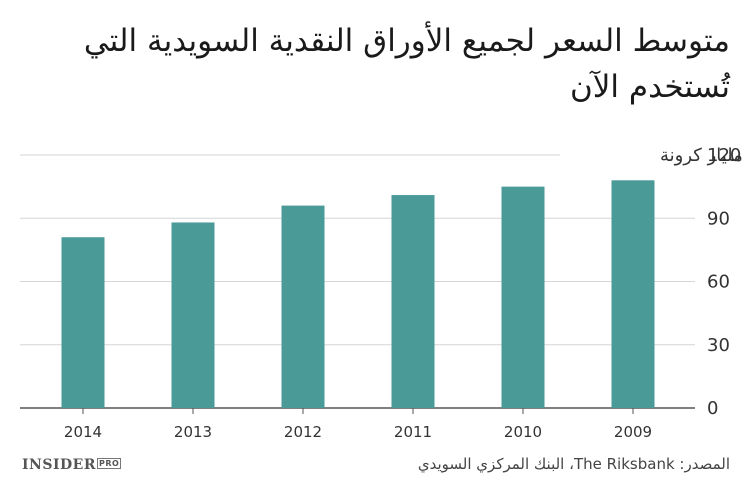 Image resolution: width=750 pixels, height=493 pixels. What do you see at coordinates (627, 155) in the screenshot?
I see `unit-label-background` at bounding box center [627, 155].